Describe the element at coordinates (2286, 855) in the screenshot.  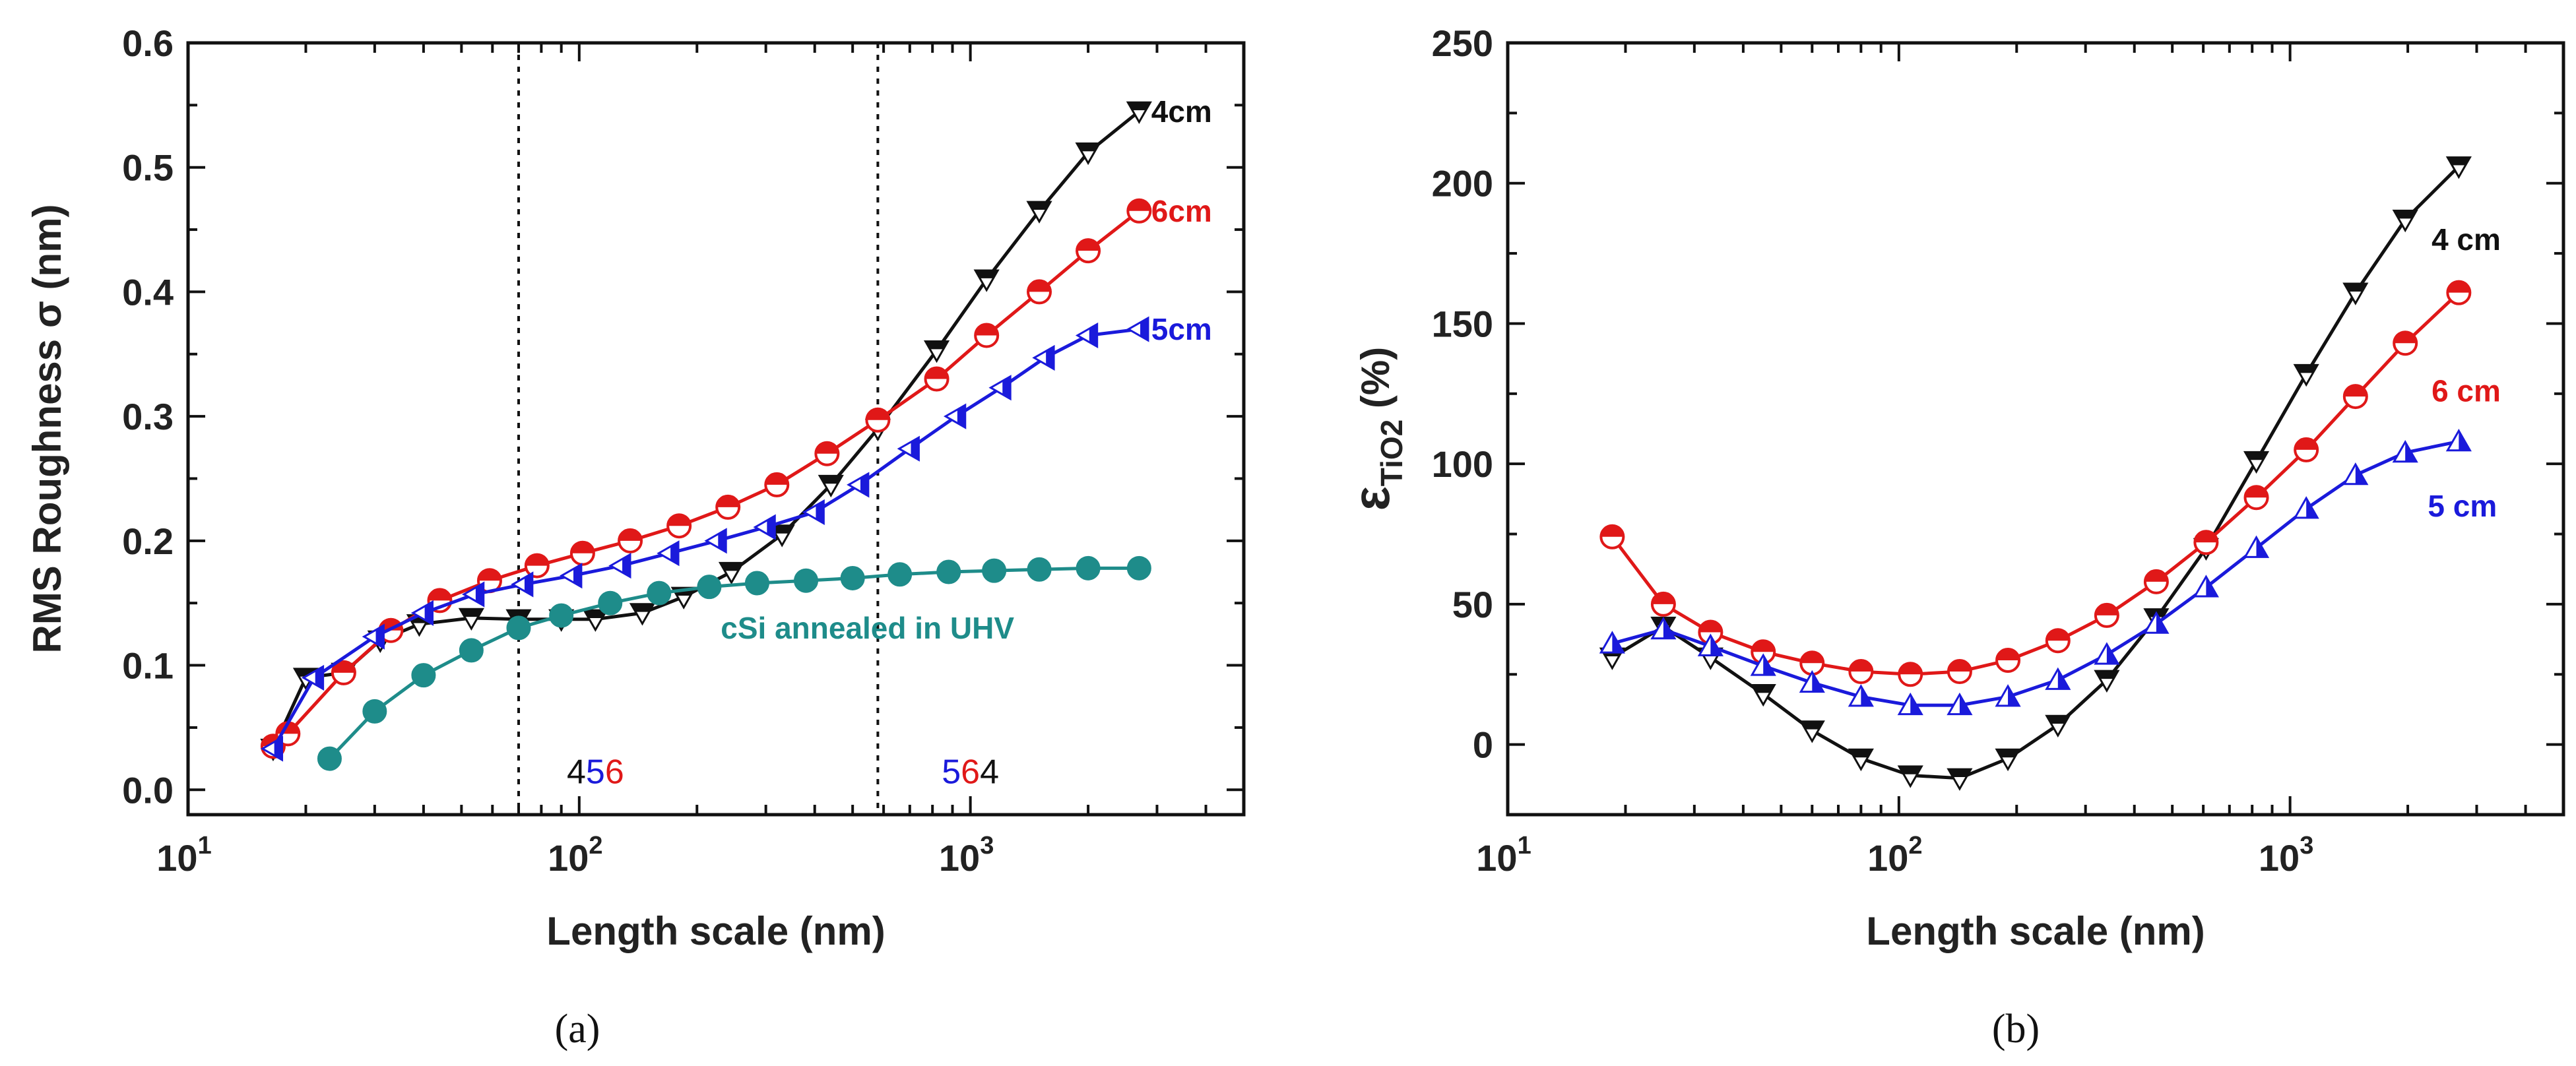
I see `x-tick-label: 10³` at that location.